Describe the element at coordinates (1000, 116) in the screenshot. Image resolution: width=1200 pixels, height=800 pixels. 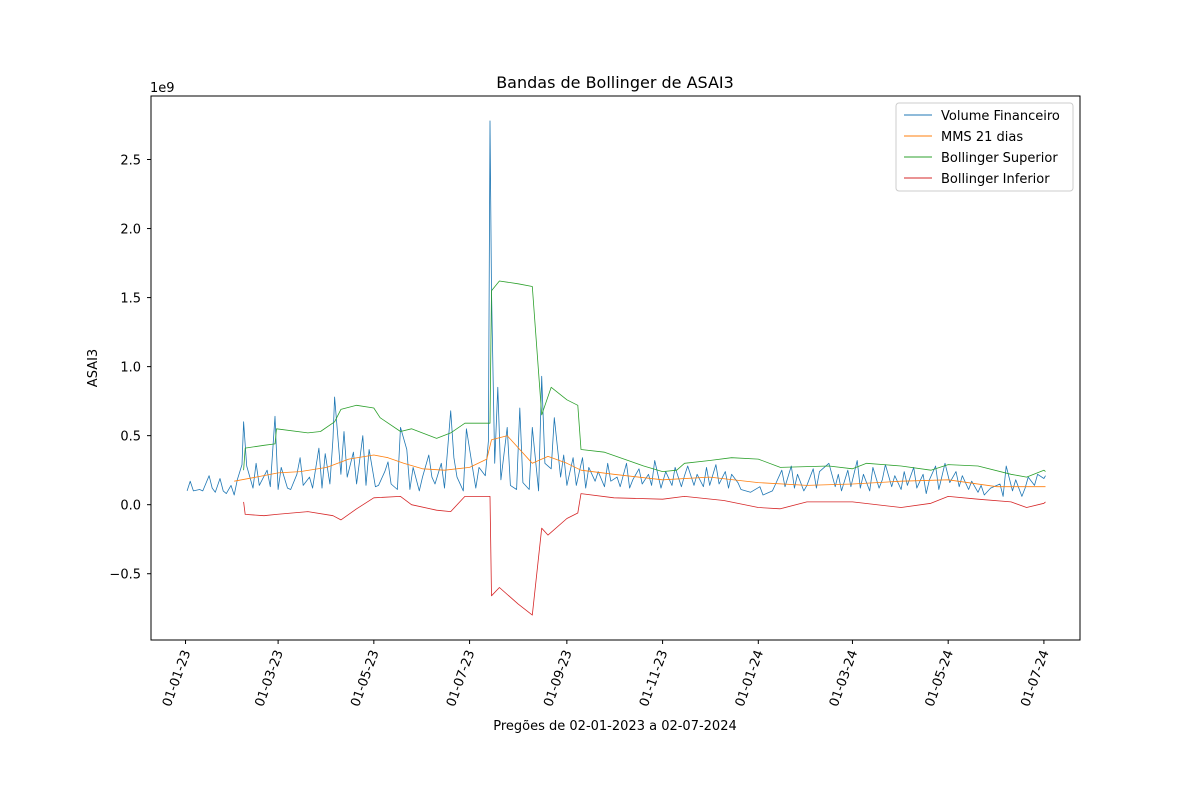
I see `legend-label: Volume Financeiro` at that location.